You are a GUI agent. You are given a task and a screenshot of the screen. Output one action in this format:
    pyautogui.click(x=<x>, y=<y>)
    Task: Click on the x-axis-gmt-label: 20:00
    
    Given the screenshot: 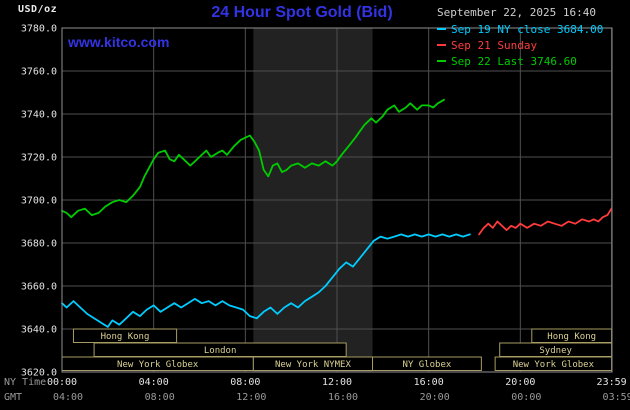 What is the action you would take?
    pyautogui.click(x=435, y=397)
    